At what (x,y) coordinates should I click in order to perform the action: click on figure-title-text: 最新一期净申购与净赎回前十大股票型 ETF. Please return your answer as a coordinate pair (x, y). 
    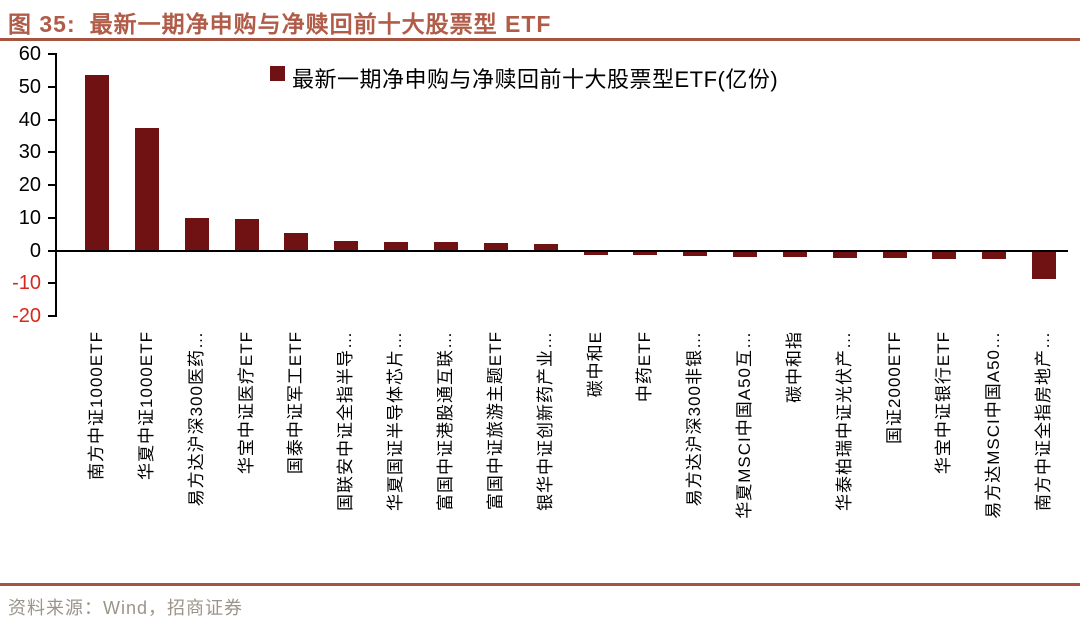
    Looking at the image, I should click on (320, 24).